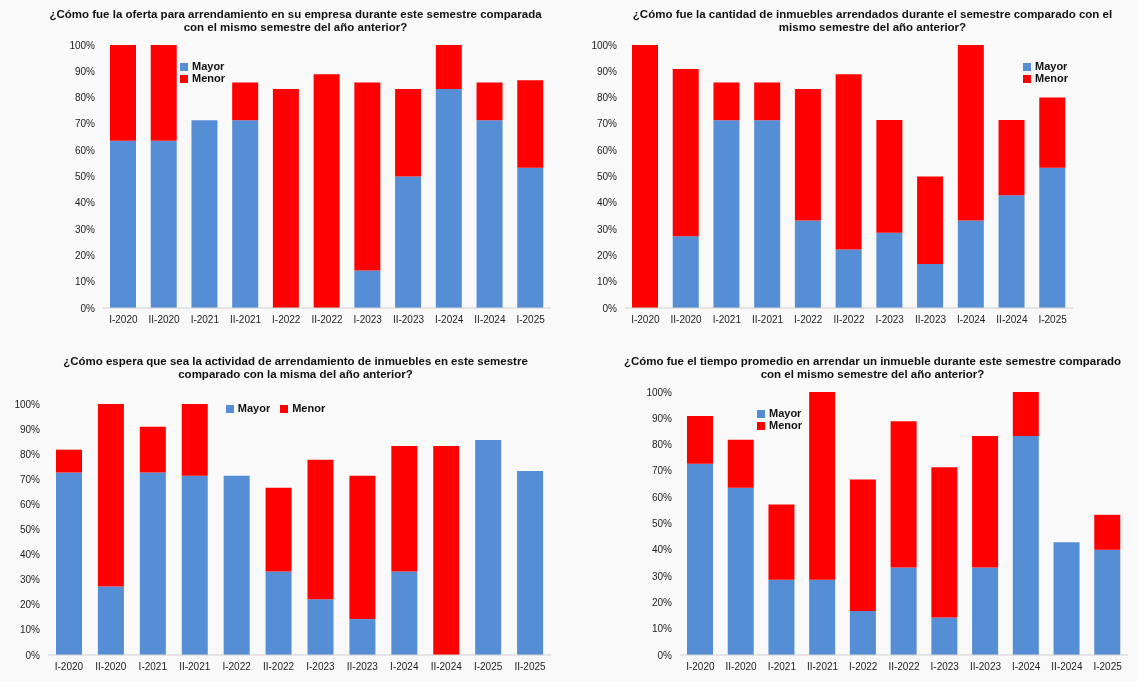 This screenshot has width=1138, height=687. I want to click on x-tick-label: I-2021, so click(205, 320).